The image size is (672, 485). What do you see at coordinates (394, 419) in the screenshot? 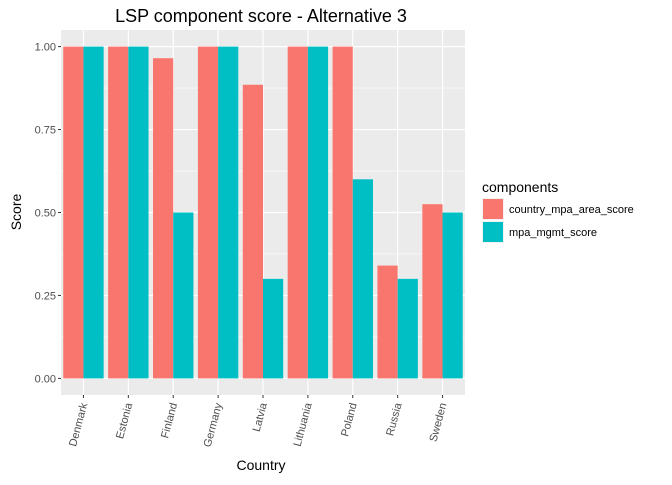
I see `x-tick-label-russia: Russia` at bounding box center [394, 419].